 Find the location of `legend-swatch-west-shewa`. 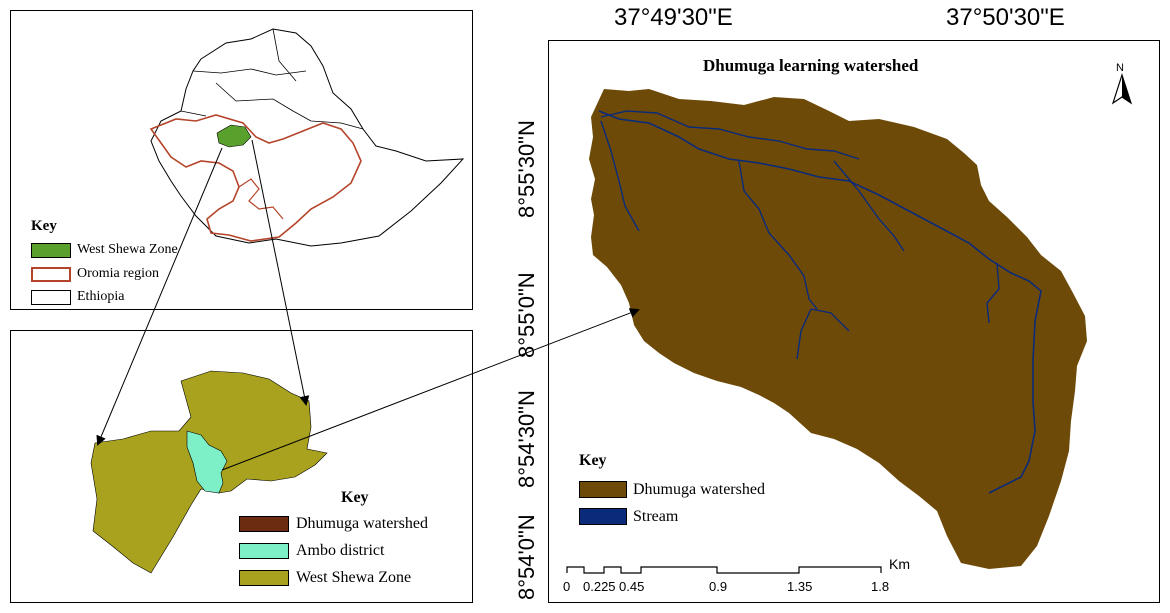

legend-swatch-west-shewa is located at coordinates (51, 250).